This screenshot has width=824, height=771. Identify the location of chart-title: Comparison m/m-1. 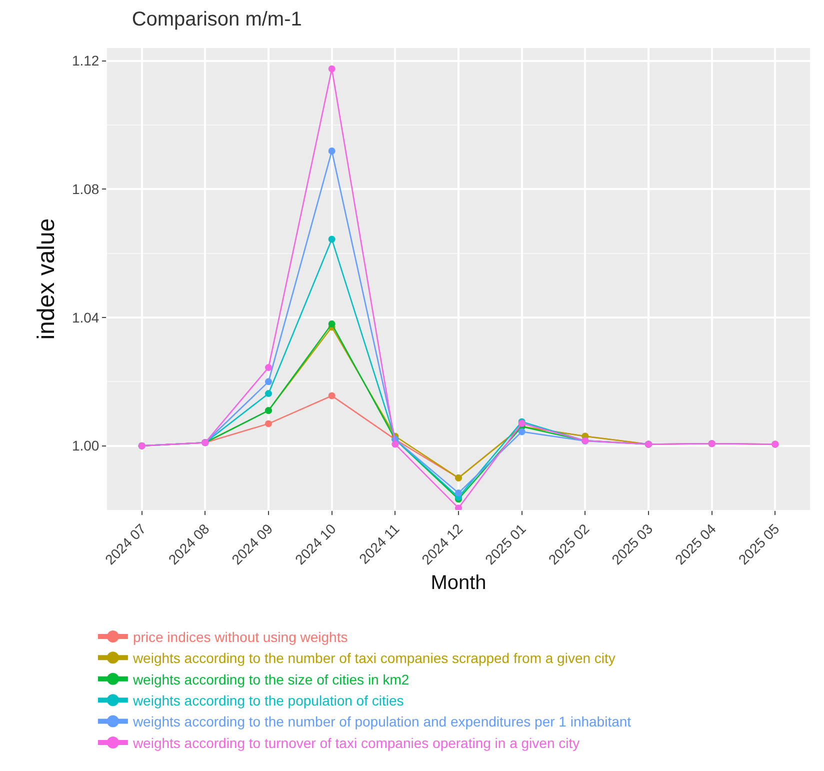
(217, 19).